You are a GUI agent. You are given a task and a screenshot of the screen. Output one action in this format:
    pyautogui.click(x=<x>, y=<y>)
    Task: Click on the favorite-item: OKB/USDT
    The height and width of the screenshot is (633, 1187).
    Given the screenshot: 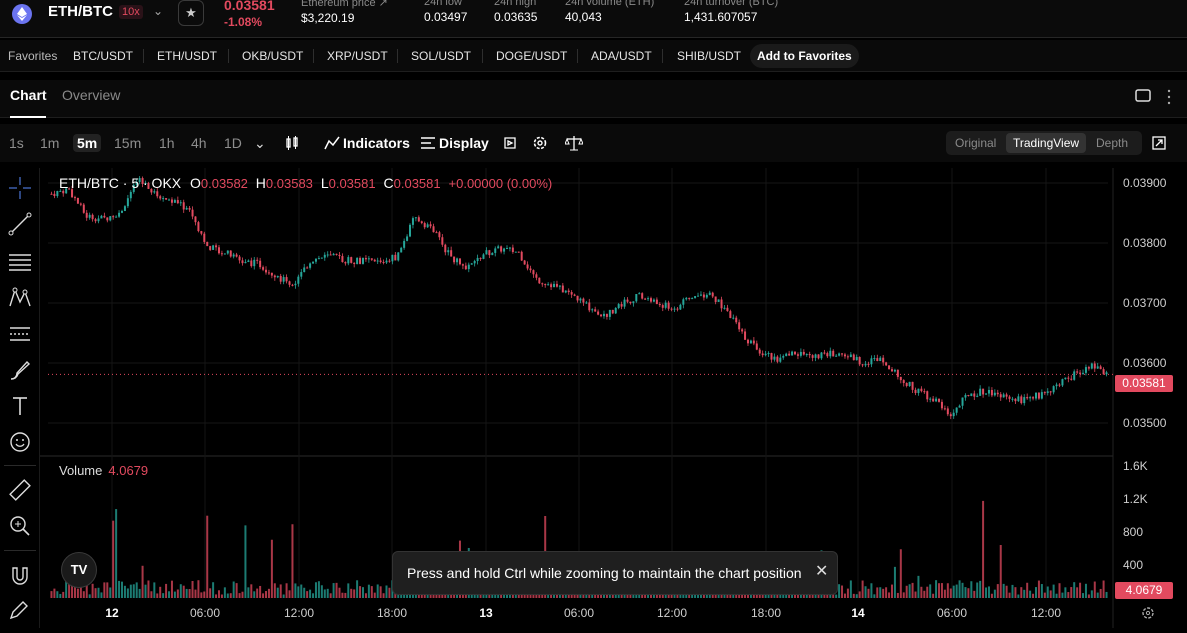 What is the action you would take?
    pyautogui.click(x=273, y=56)
    